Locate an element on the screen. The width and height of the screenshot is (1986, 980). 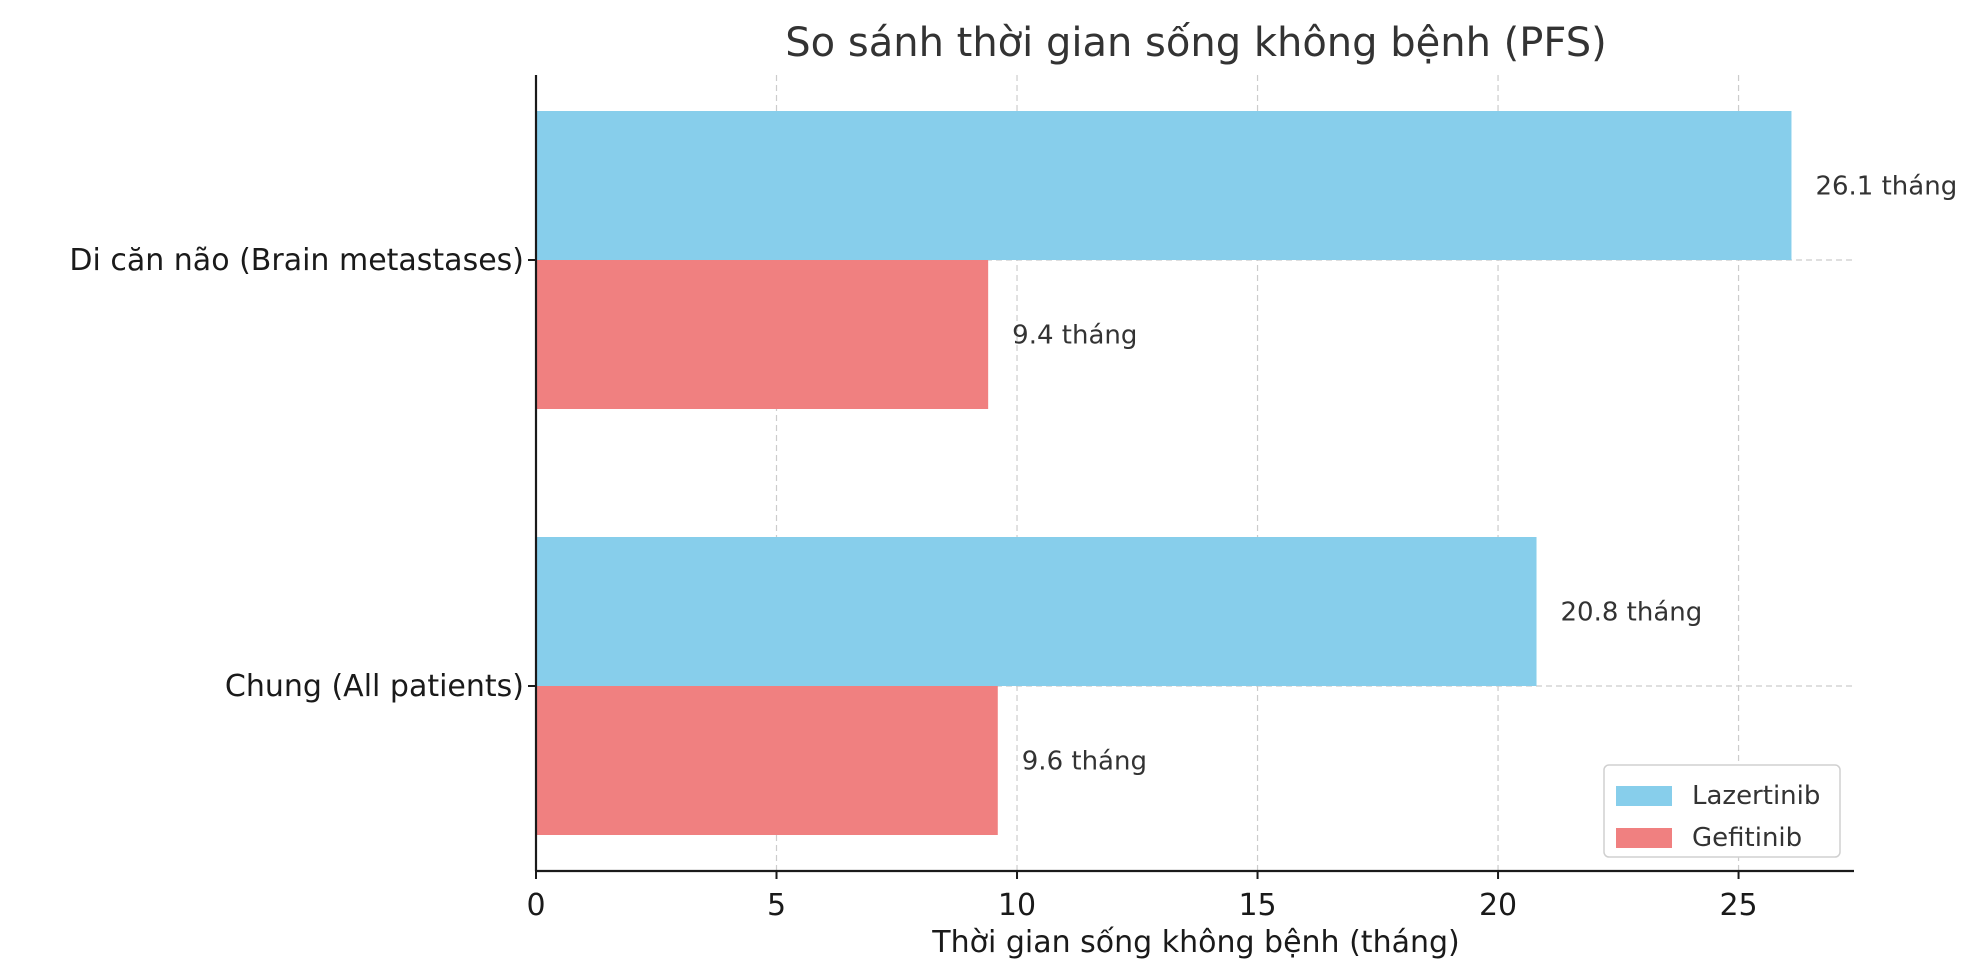
value-label: 26.1 tháng is located at coordinates (1886, 187).